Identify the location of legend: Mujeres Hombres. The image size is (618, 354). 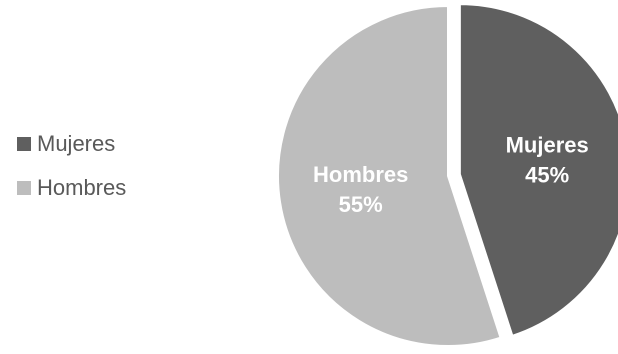
(71, 166).